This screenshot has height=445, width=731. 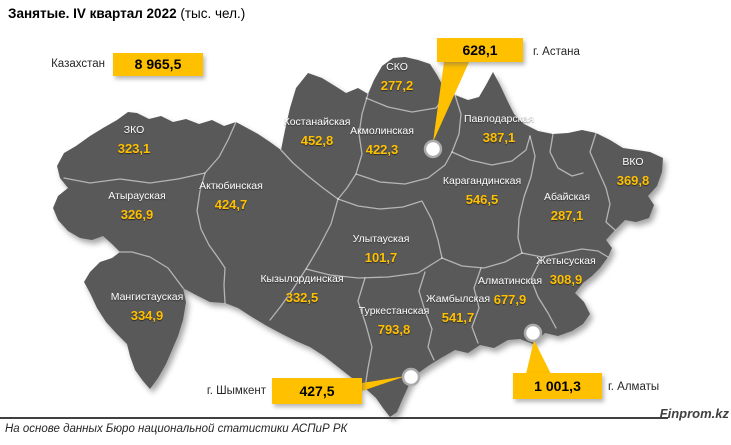 I want to click on region-label-sko: СКО 277,2, so click(x=397, y=77).